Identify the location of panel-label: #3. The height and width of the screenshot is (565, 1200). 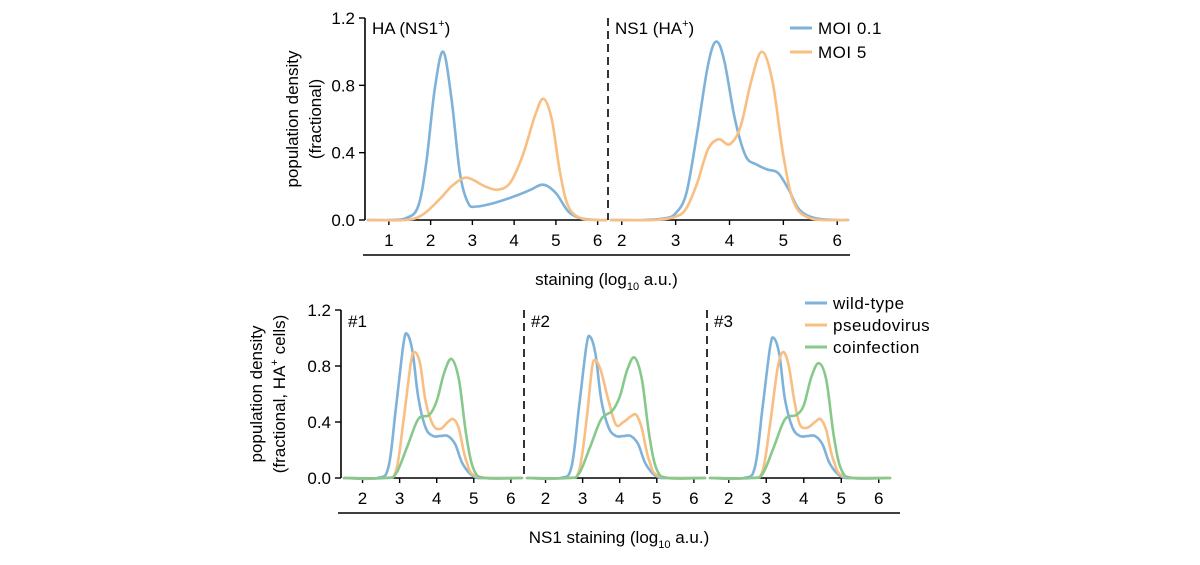
(723, 321).